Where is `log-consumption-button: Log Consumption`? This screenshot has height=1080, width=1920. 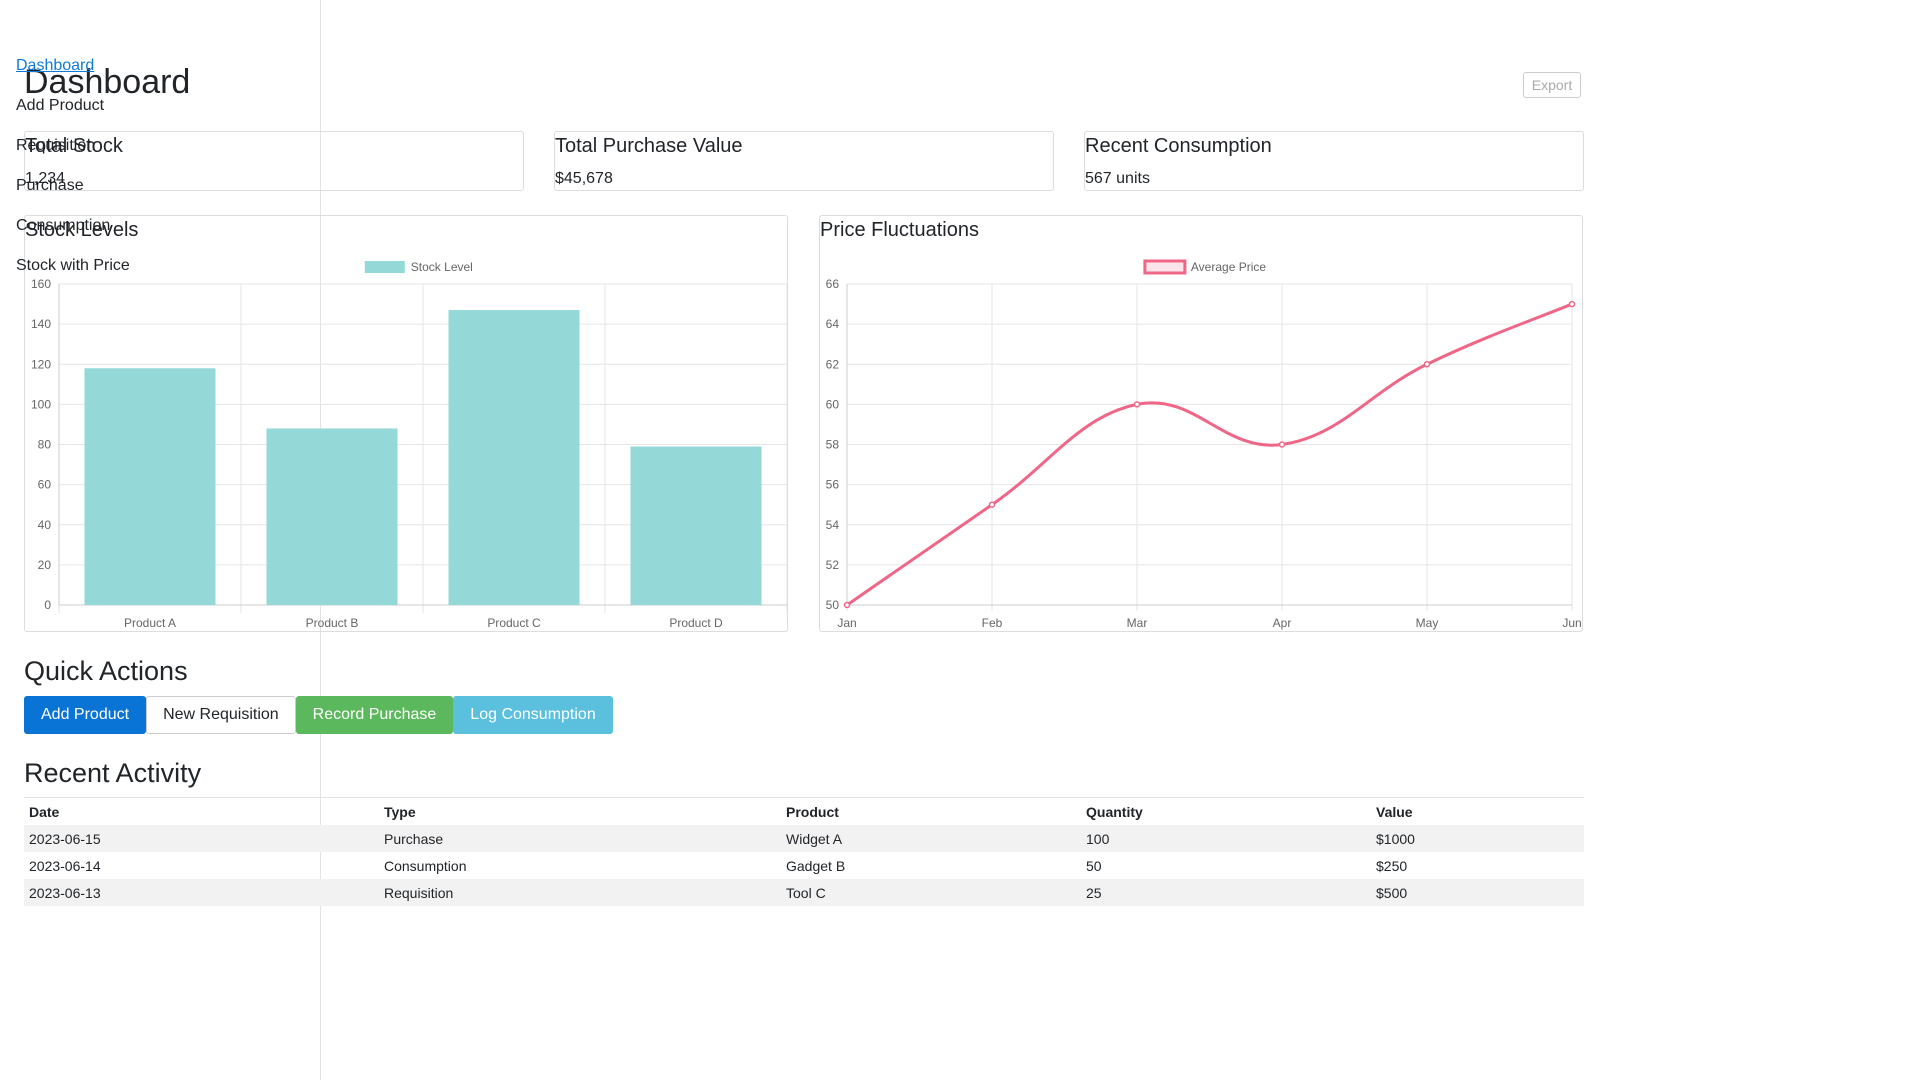 log-consumption-button: Log Consumption is located at coordinates (533, 715).